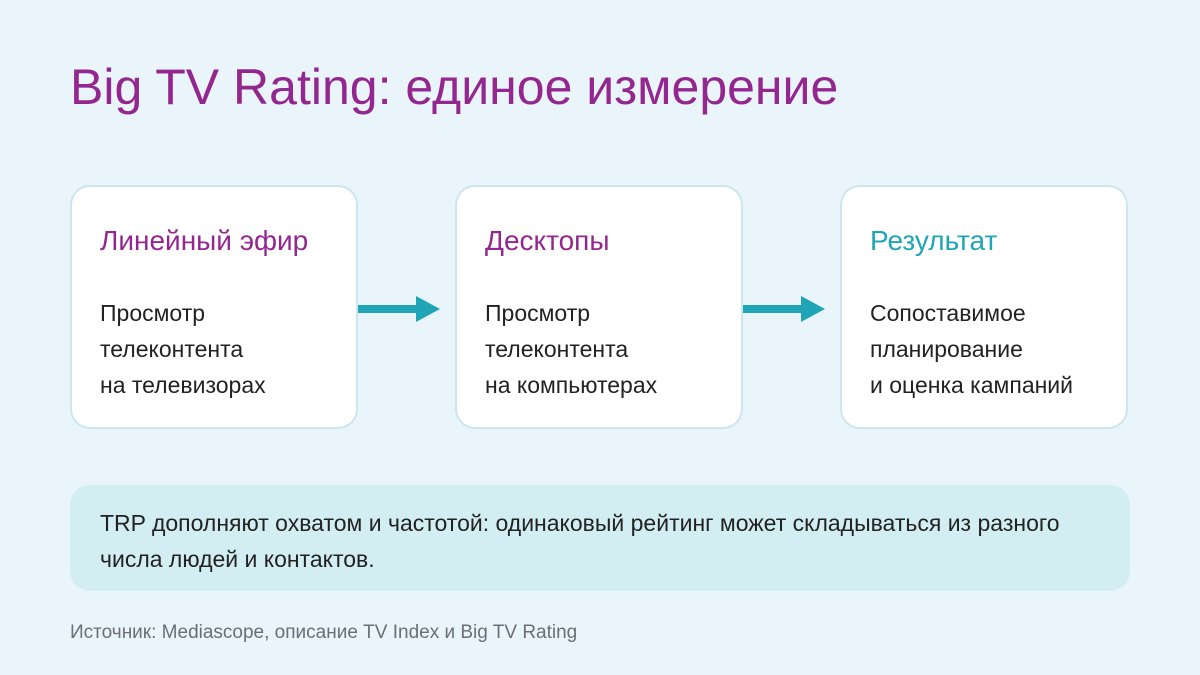  Describe the element at coordinates (454, 87) in the screenshot. I see `title: Big TV Rating: единое измерение` at that location.